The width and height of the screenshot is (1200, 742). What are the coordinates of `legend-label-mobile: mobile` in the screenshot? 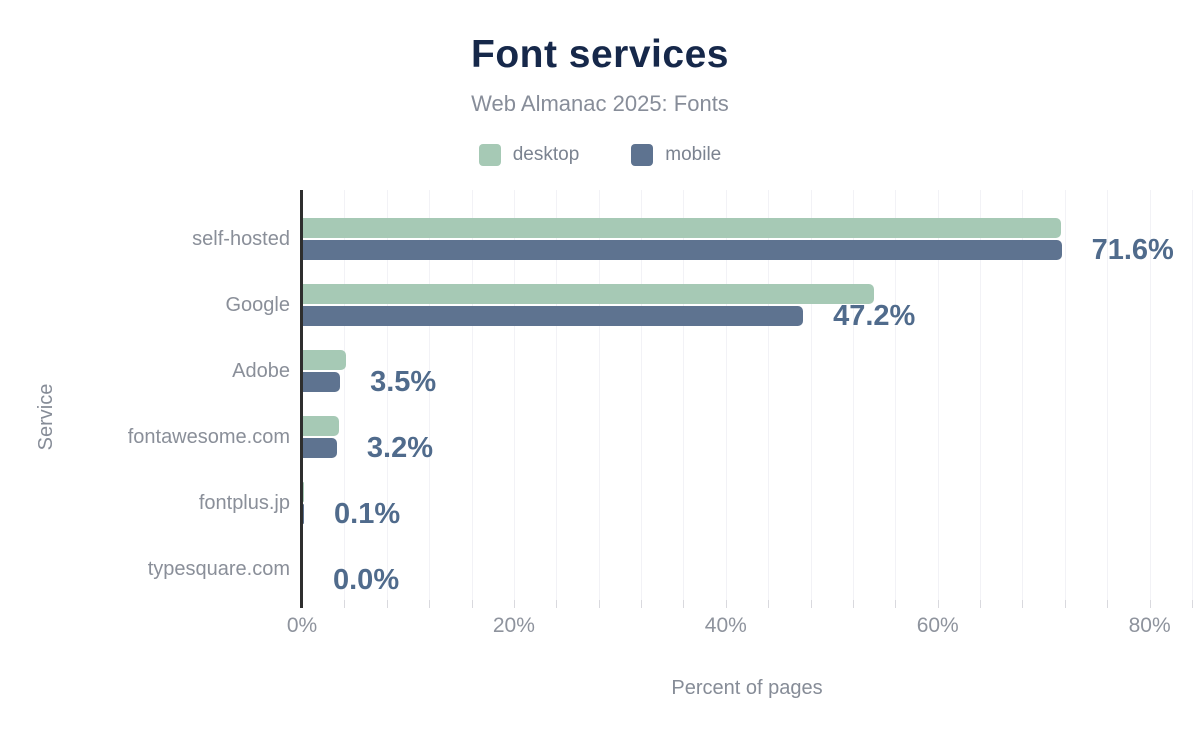 It's located at (693, 154).